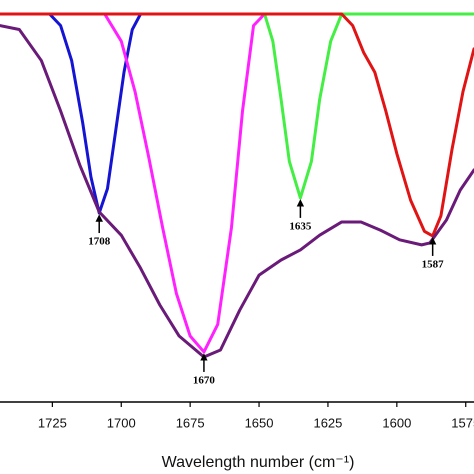 This screenshot has height=474, width=474. I want to click on x-tick-label: 1725, so click(52, 422).